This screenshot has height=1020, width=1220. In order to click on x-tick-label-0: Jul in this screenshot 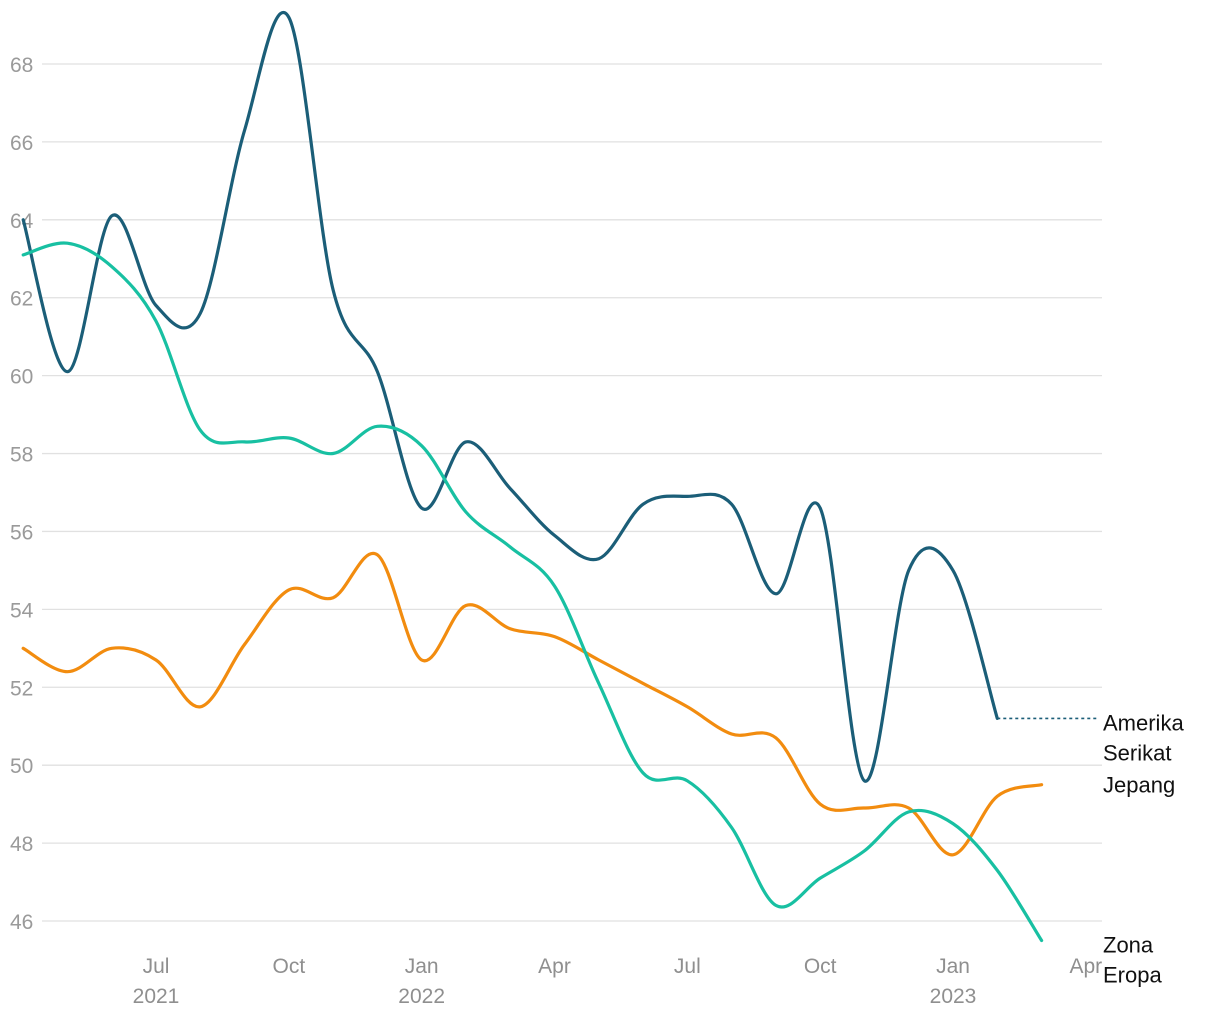, I will do `click(156, 966)`.